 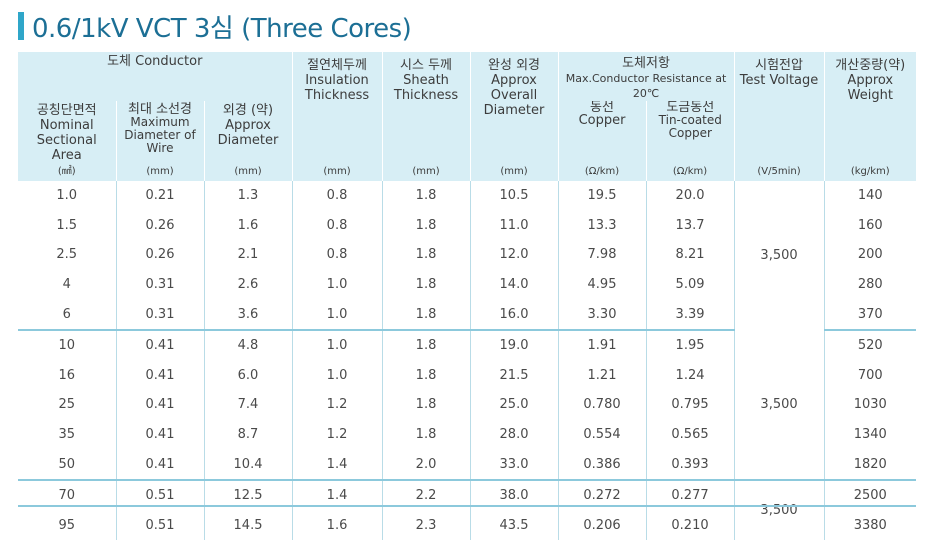 I want to click on cell-diameter: 4.8, so click(x=248, y=345).